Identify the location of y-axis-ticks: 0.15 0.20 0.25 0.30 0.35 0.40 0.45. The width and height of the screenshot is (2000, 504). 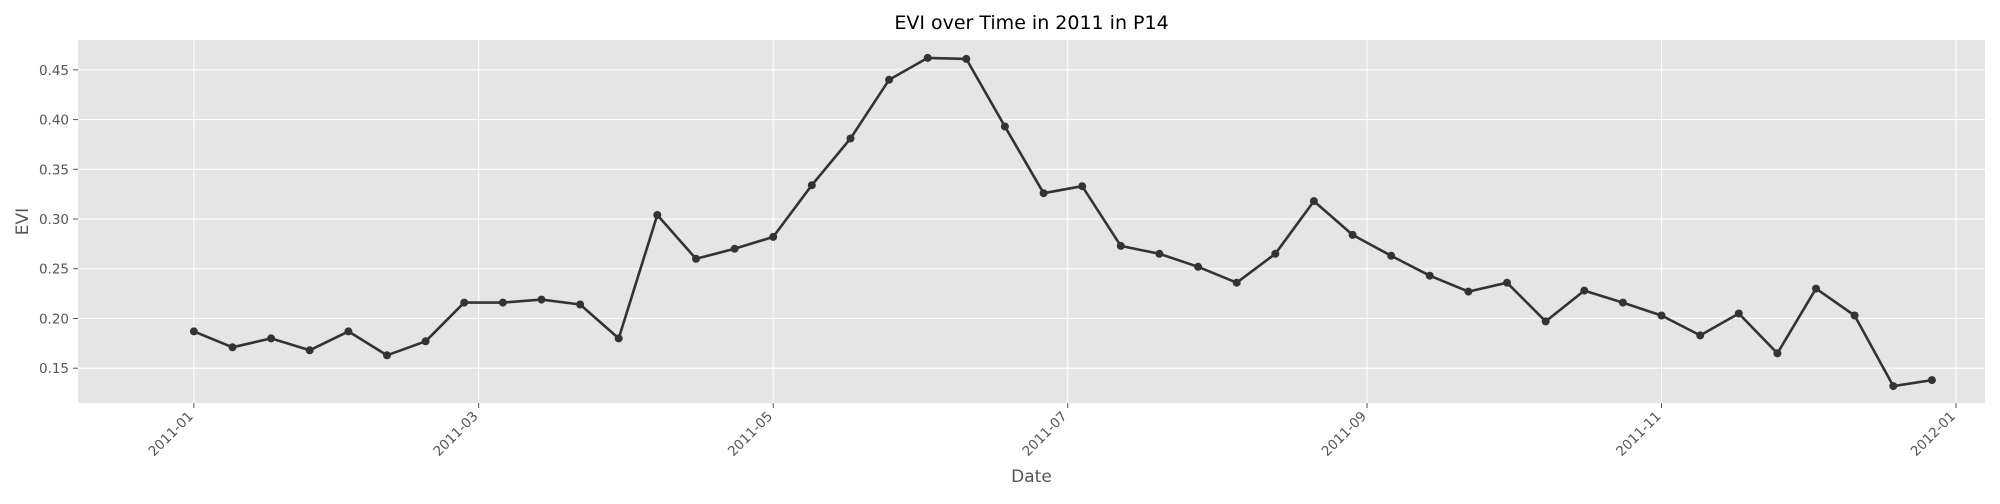
(58, 220).